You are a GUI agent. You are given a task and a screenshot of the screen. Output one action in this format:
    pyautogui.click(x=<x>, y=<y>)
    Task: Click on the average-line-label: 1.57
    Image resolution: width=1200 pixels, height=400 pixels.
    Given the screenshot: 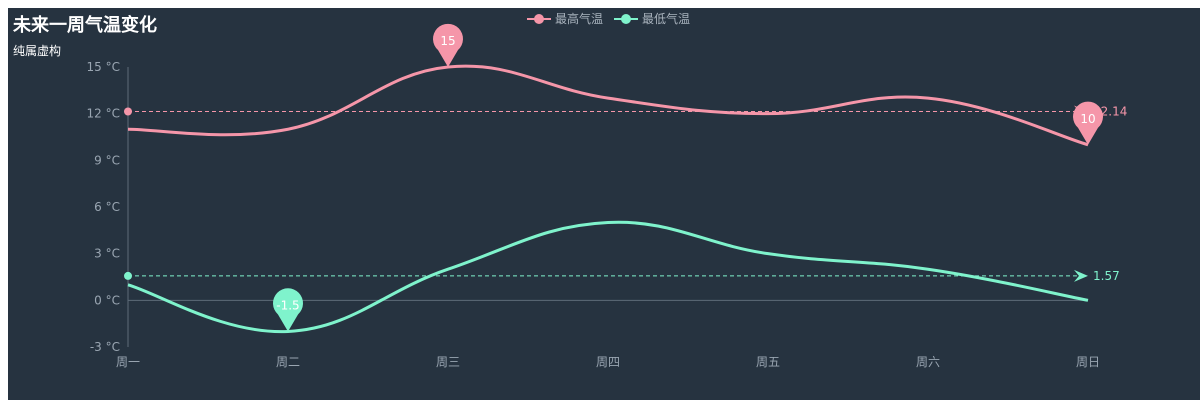 What is the action you would take?
    pyautogui.click(x=1106, y=276)
    